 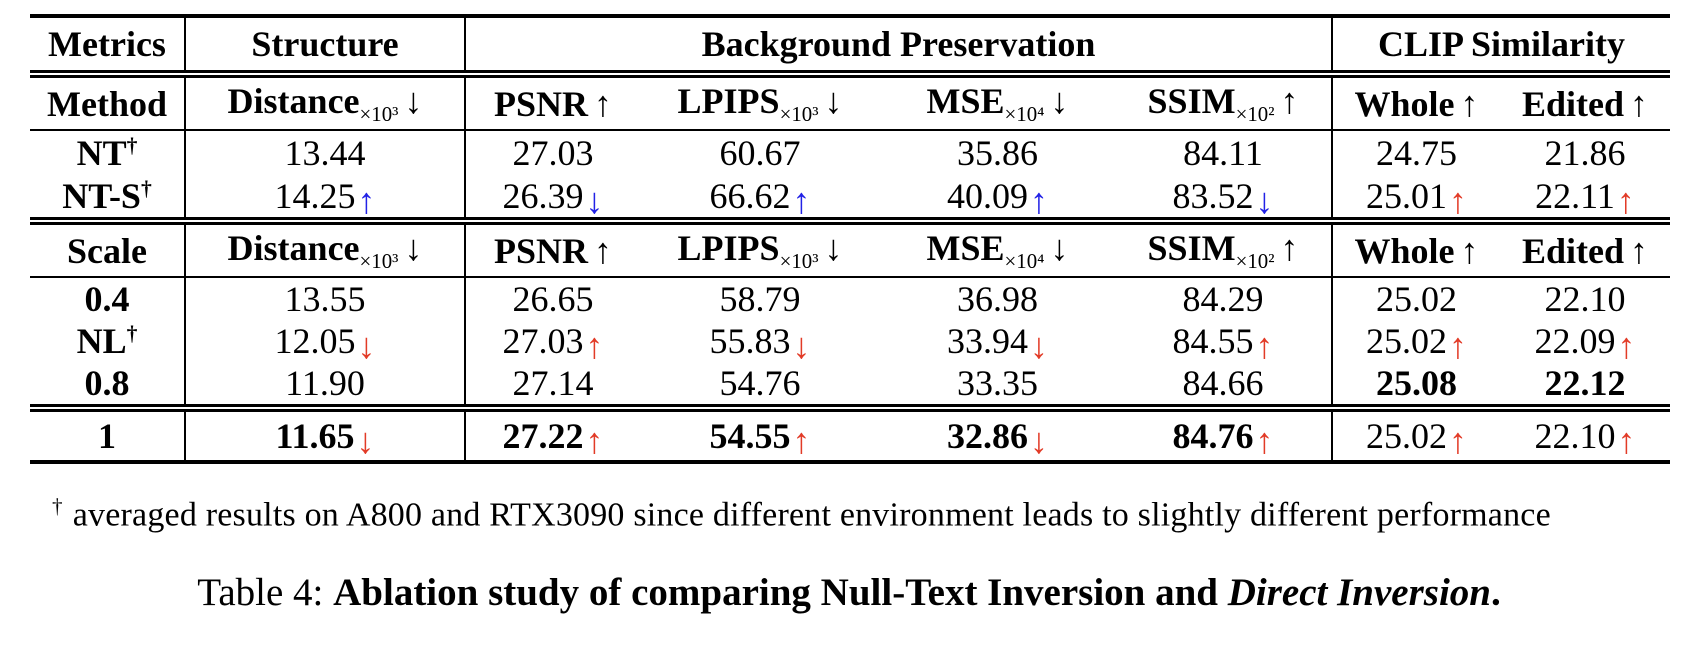 I want to click on column-name: MSE, so click(x=965, y=101).